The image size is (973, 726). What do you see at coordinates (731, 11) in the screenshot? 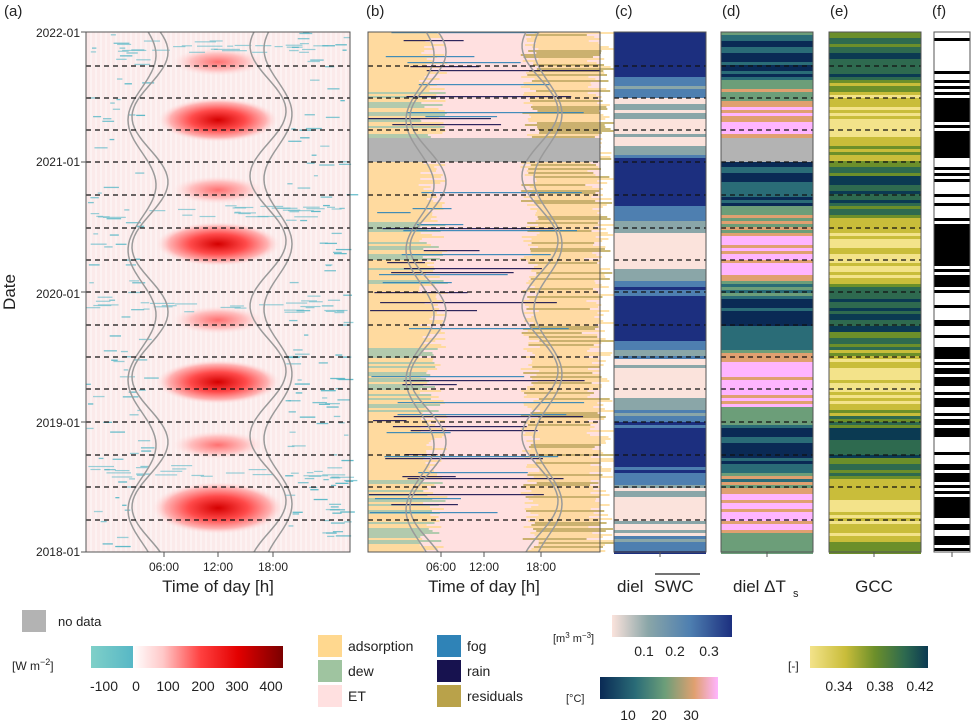
I see `panel-label-d: (d)` at bounding box center [731, 11].